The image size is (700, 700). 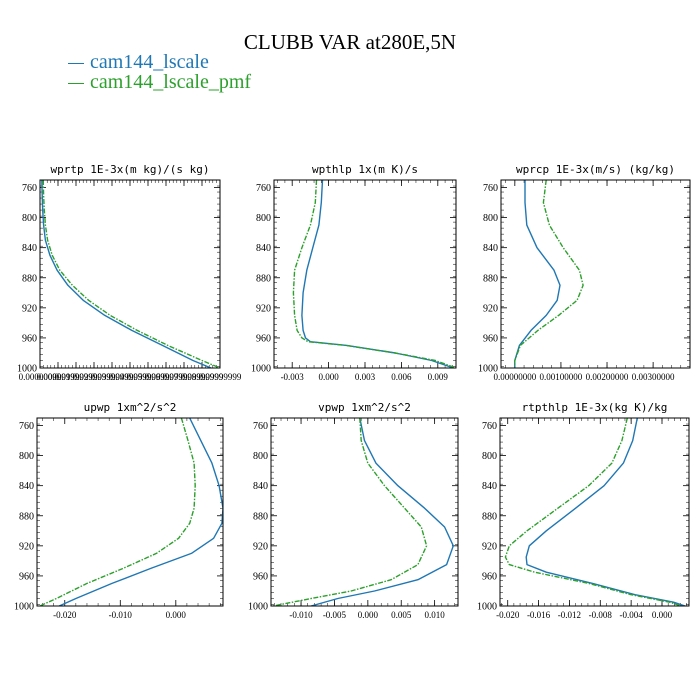 What do you see at coordinates (539, 615) in the screenshot?
I see `x-tick-label: -0.016` at bounding box center [539, 615].